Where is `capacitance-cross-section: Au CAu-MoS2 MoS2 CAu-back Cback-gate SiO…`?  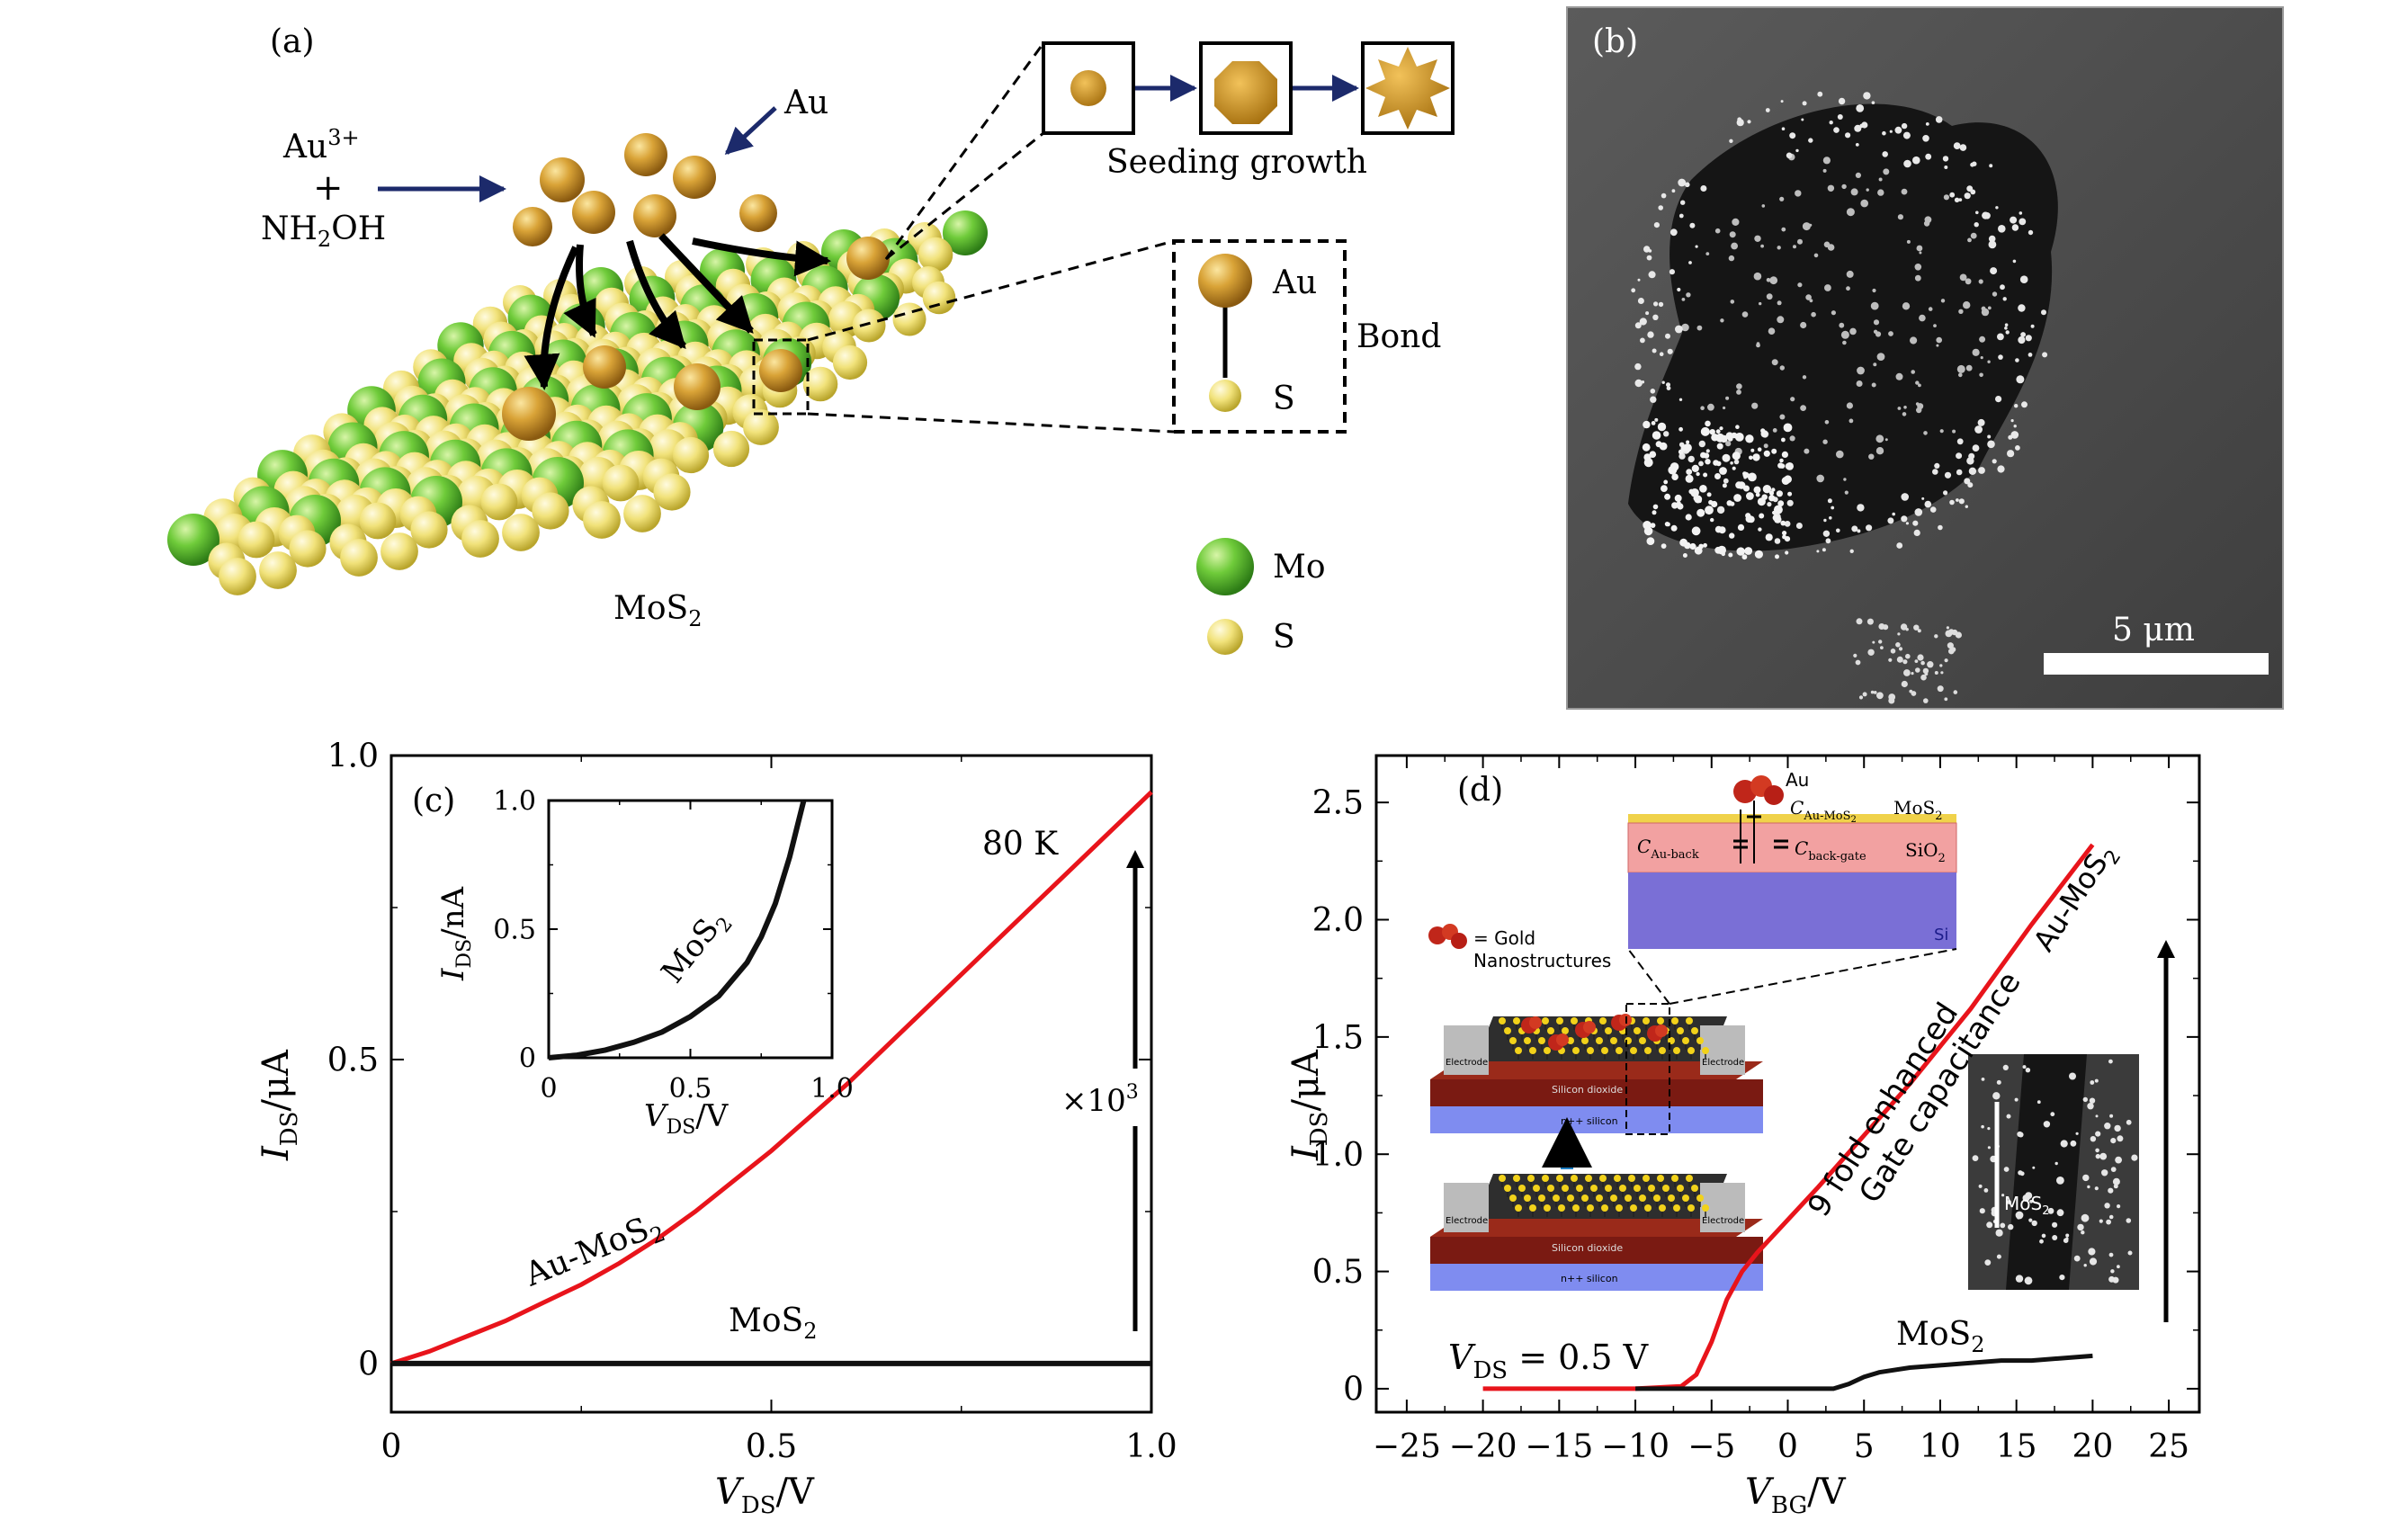 capacitance-cross-section: Au CAu-MoS2 MoS2 CAu-back Cback-gate SiO… is located at coordinates (1792, 859).